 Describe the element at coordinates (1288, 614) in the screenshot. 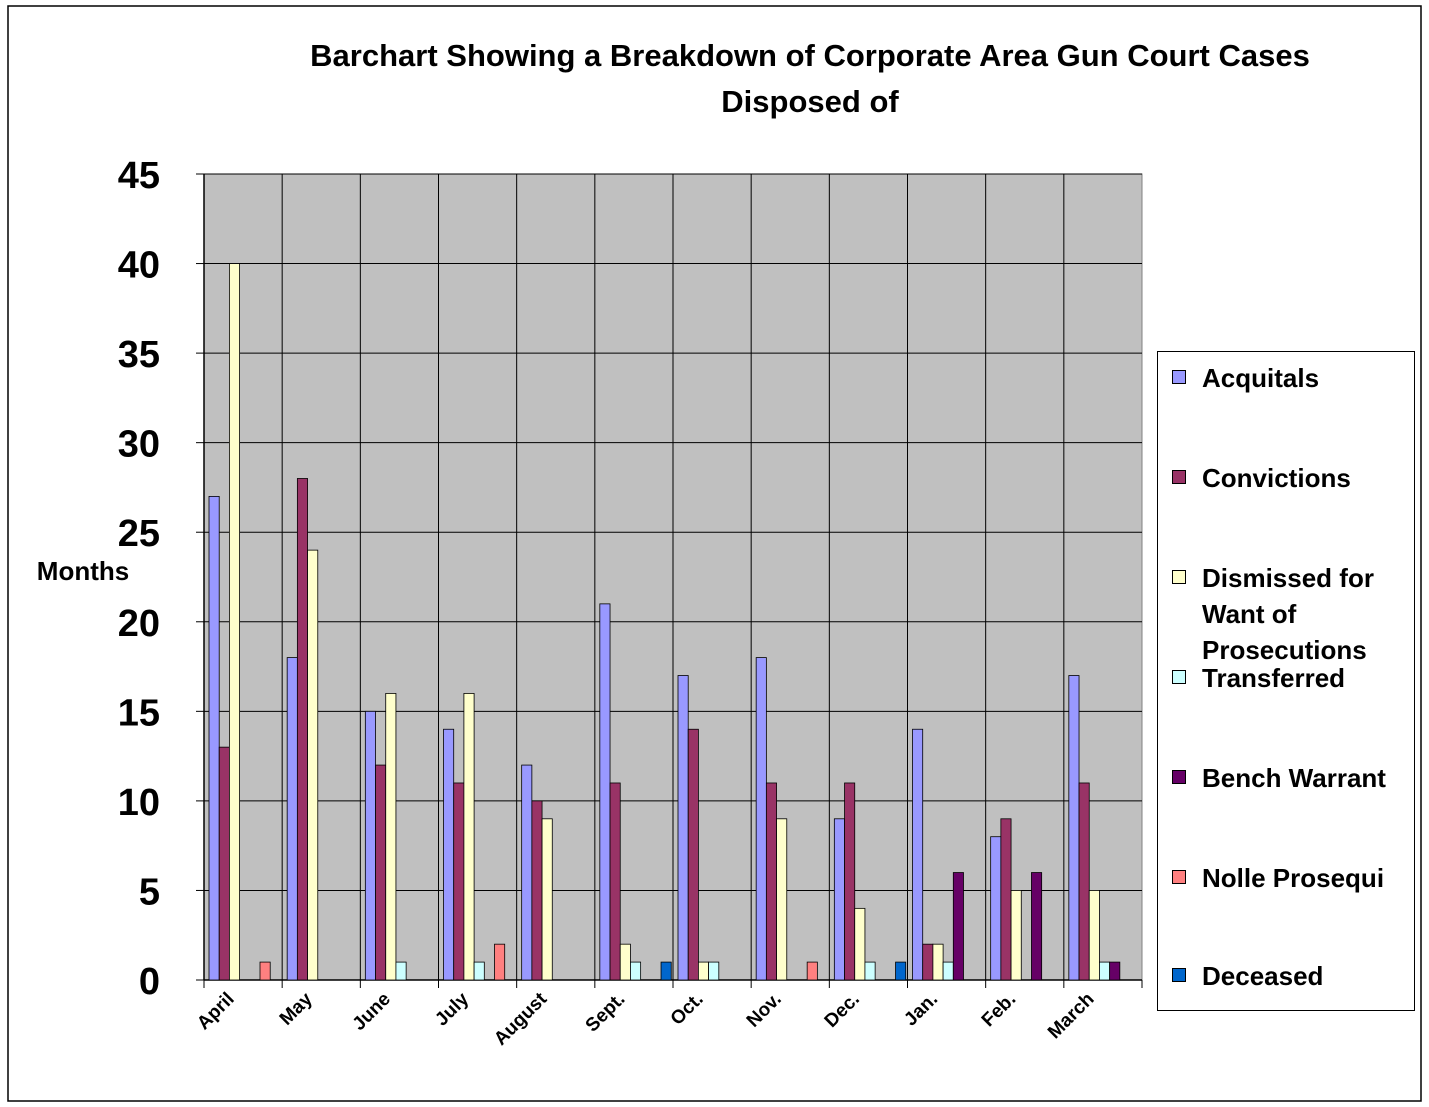

I see `legend-label: Dismissed for Want of Prosecutions` at that location.